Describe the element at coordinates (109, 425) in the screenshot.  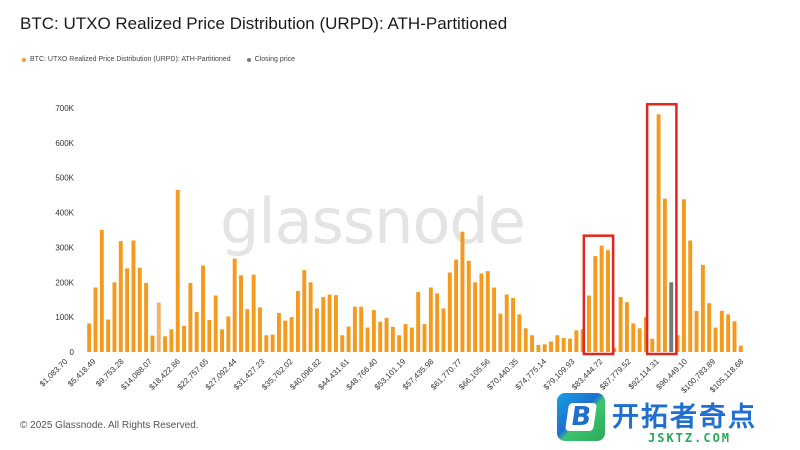
I see `copyright-footer: © 2025 Glassnode. All Rights Reserved.` at that location.